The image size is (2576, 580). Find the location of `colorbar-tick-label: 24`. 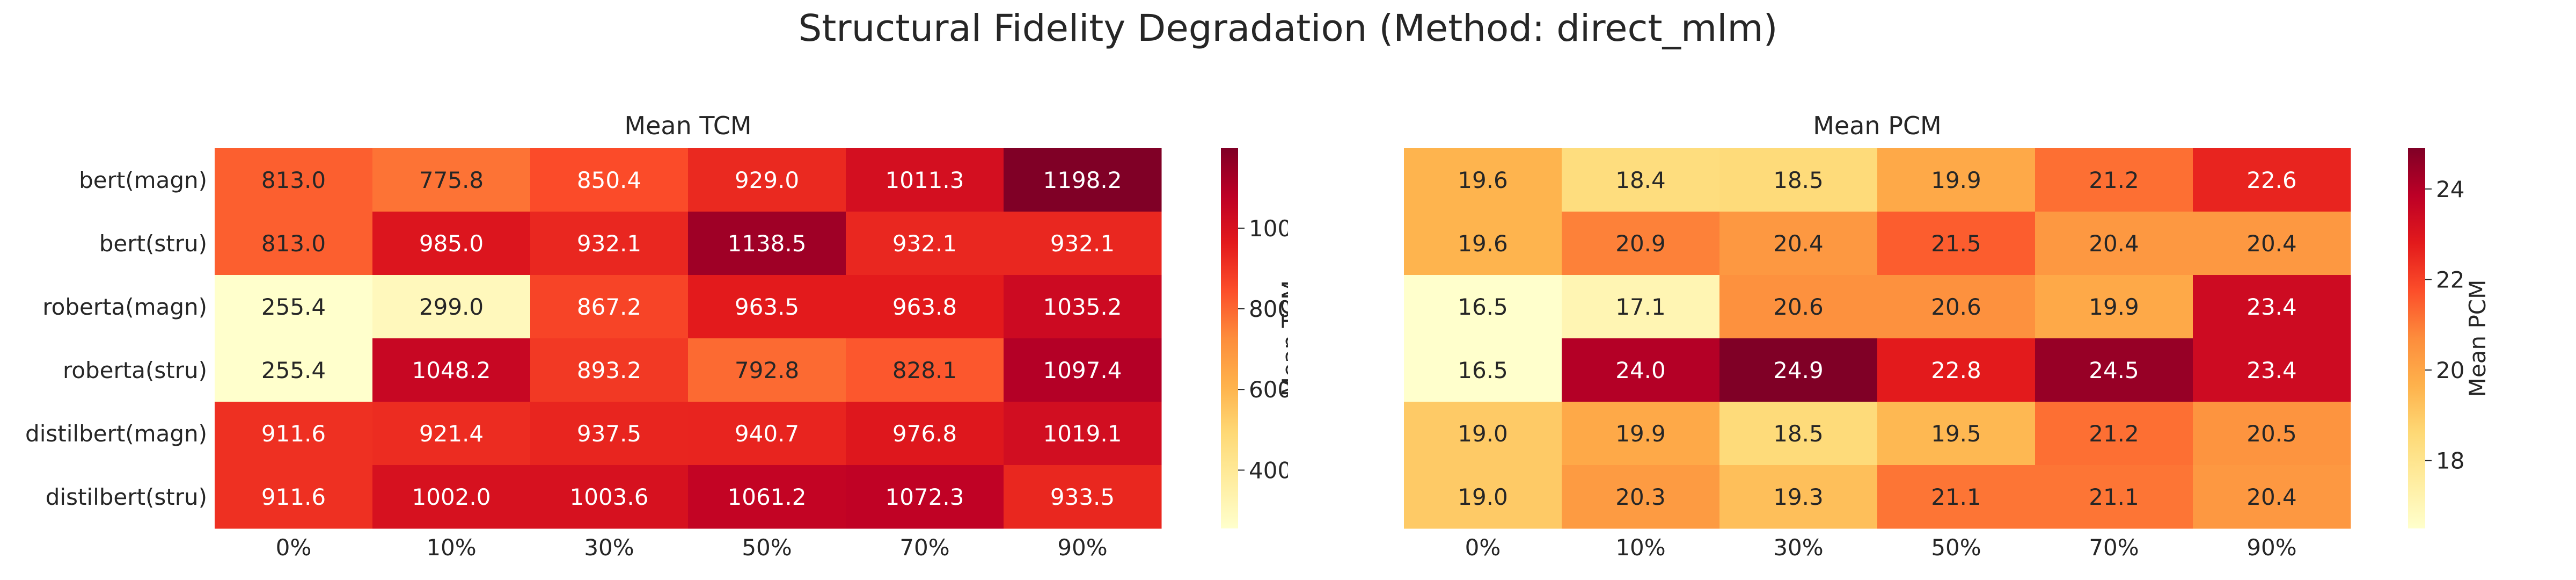

colorbar-tick-label: 24 is located at coordinates (2450, 189).